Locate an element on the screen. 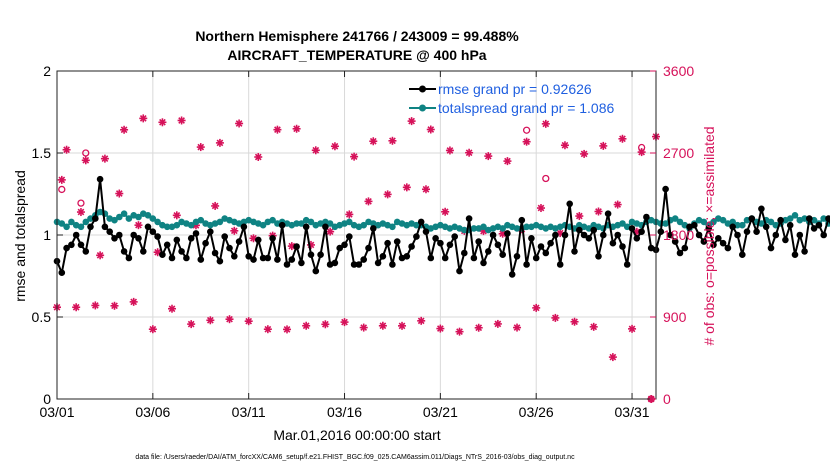  y-left-tick-label: 0 is located at coordinates (47, 399).